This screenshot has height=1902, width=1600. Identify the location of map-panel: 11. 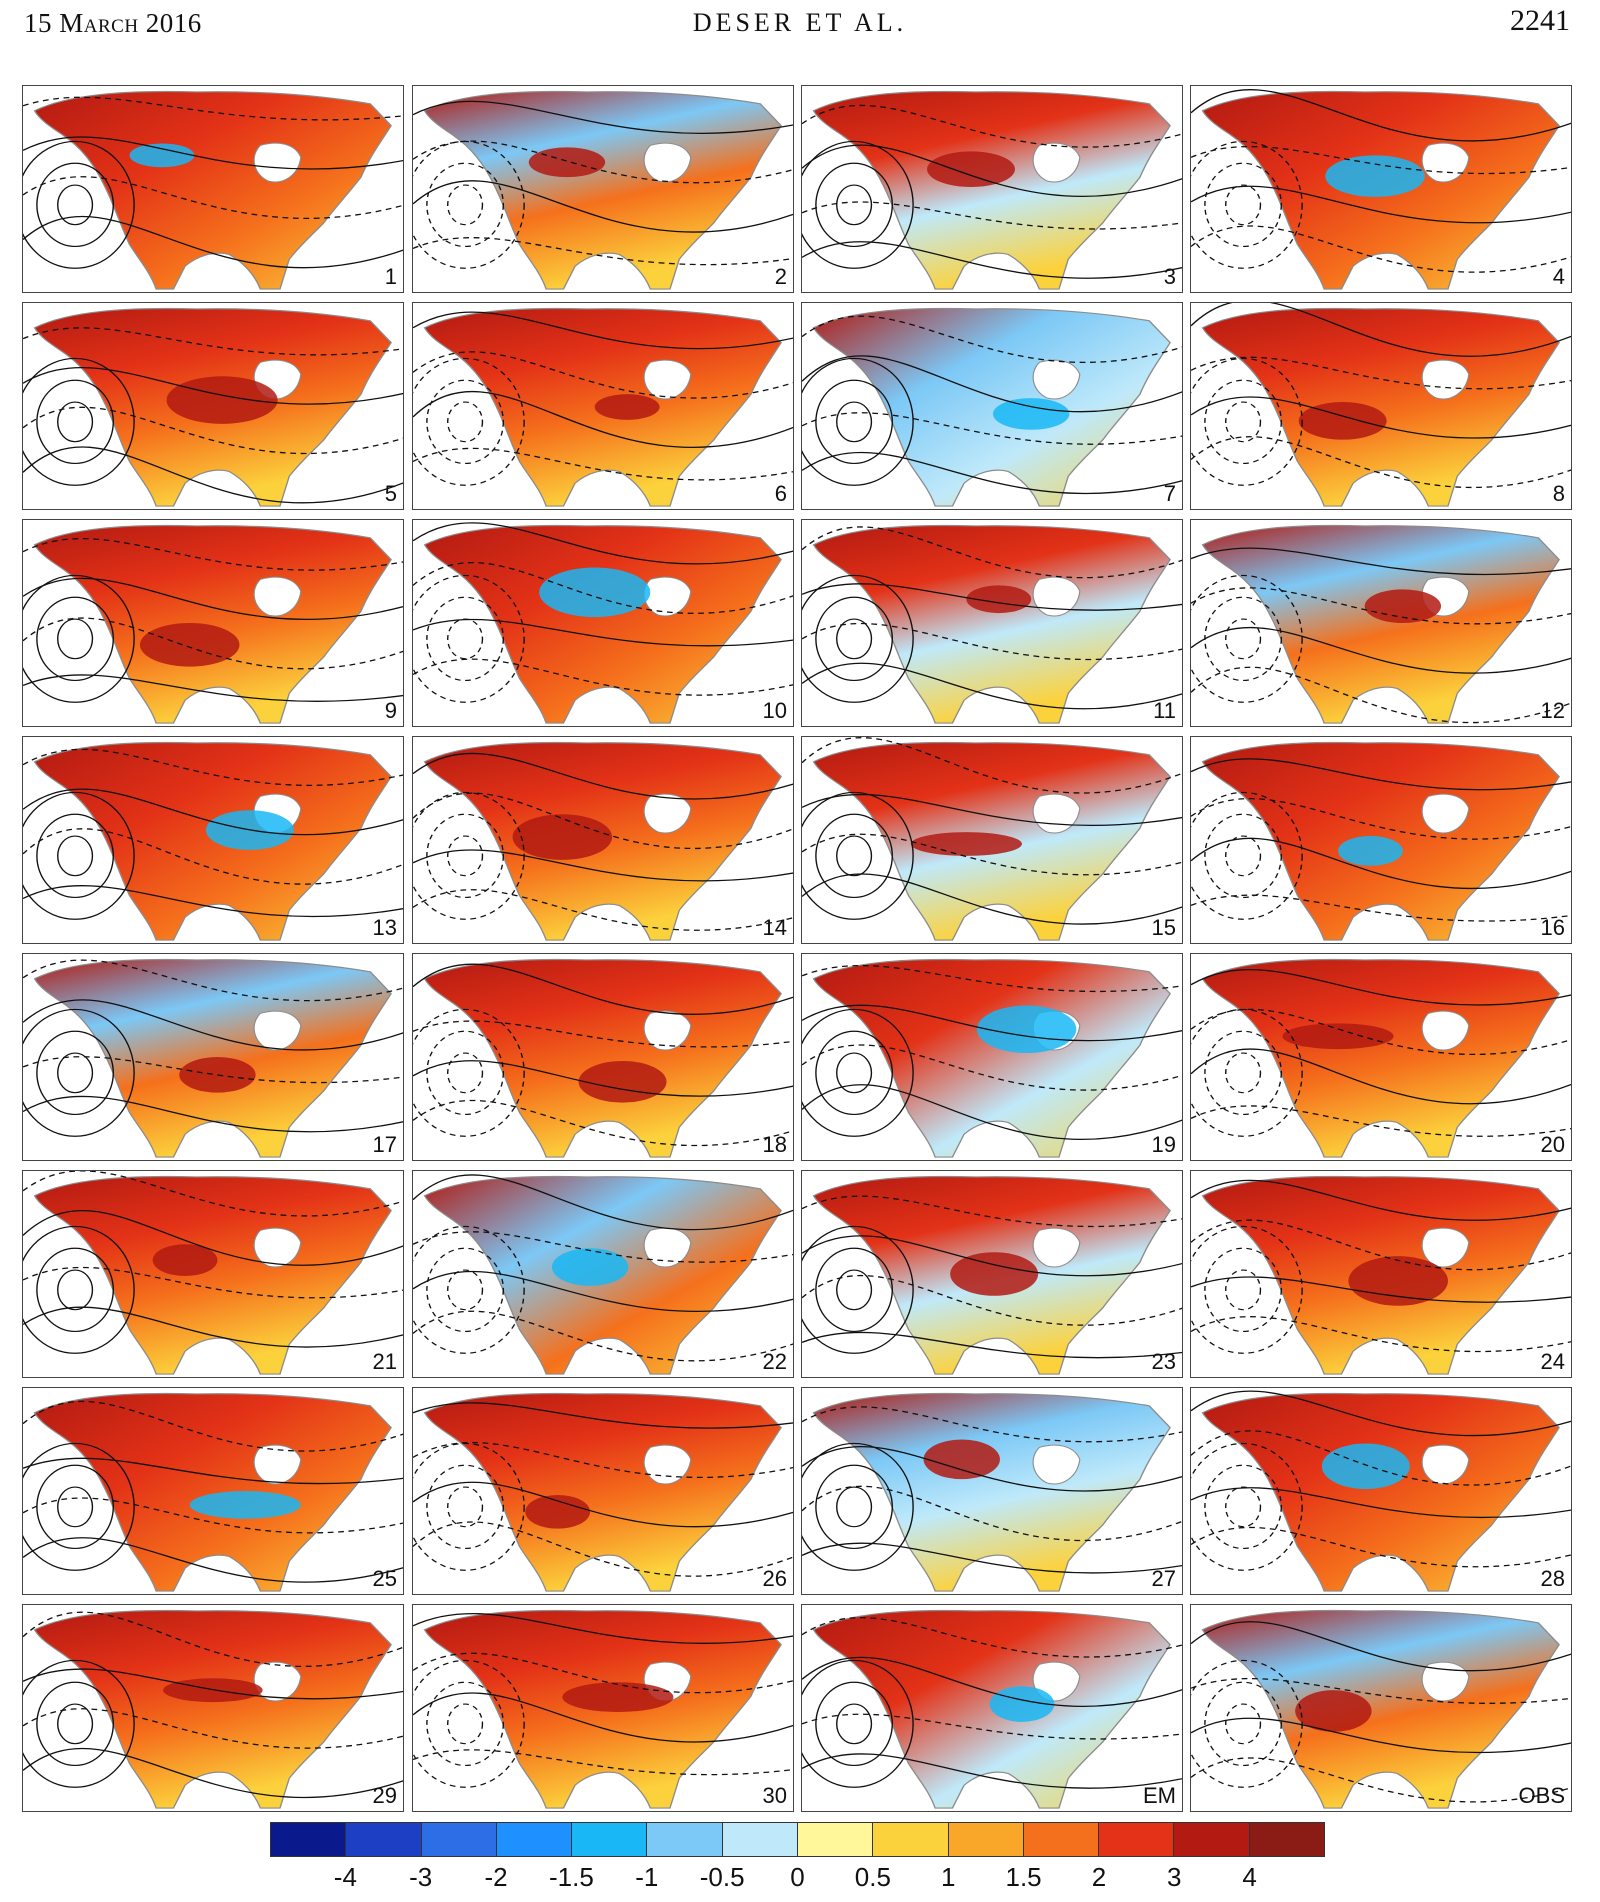
(992, 623).